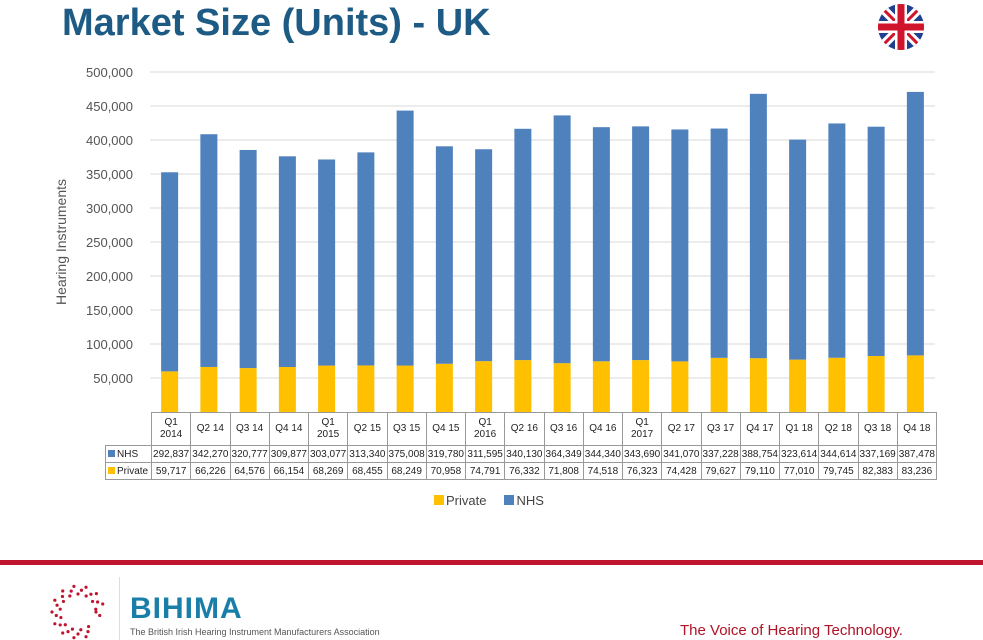 Image resolution: width=983 pixels, height=640 pixels. I want to click on category-text: Q1 18, so click(799, 428).